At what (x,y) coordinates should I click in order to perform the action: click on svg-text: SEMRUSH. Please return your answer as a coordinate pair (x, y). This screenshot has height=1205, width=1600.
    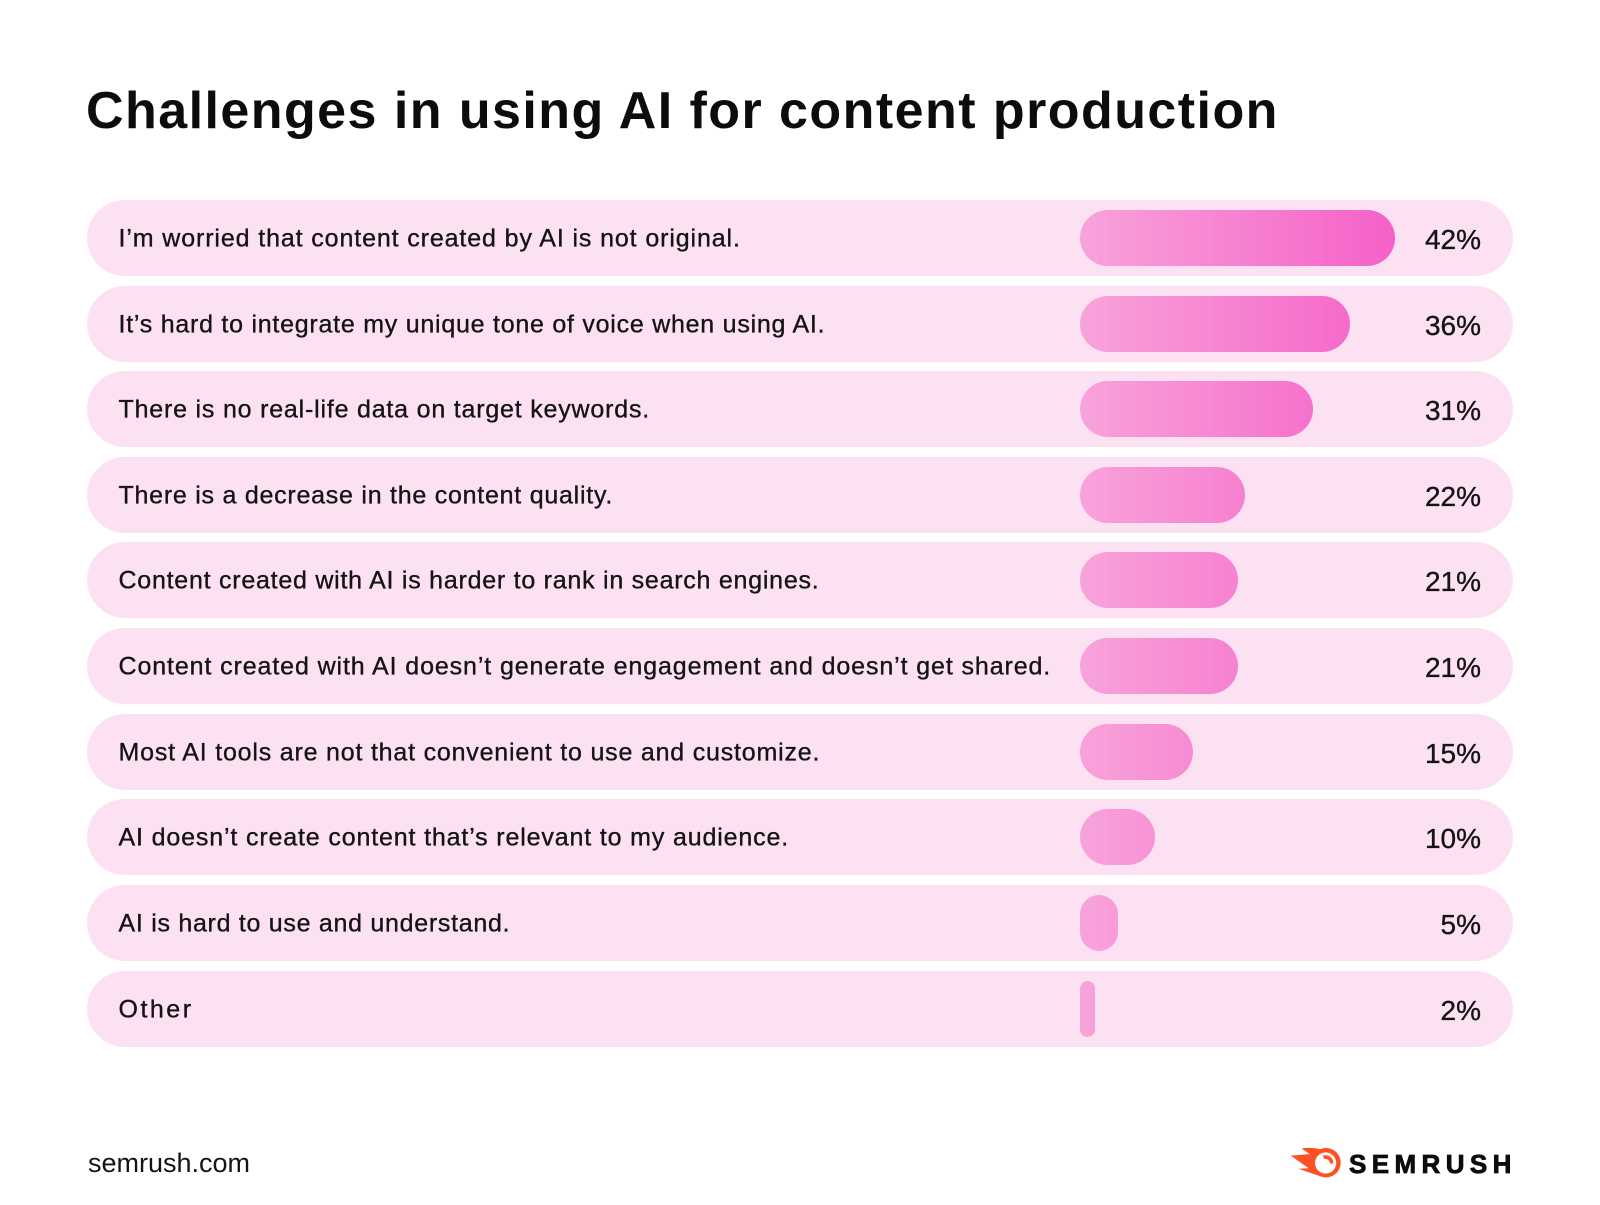
    Looking at the image, I should click on (1433, 1164).